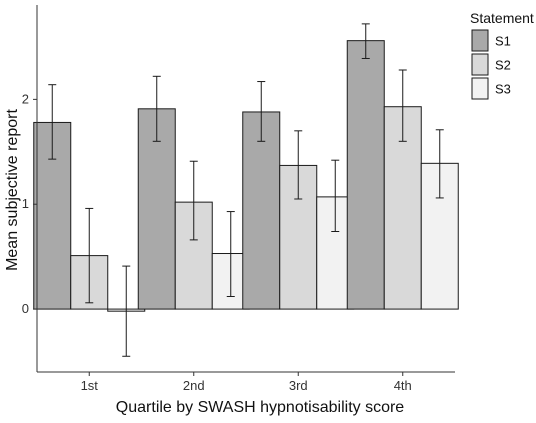 The width and height of the screenshot is (536, 423). I want to click on x-tick-label-3rd: 3rd, so click(298, 385).